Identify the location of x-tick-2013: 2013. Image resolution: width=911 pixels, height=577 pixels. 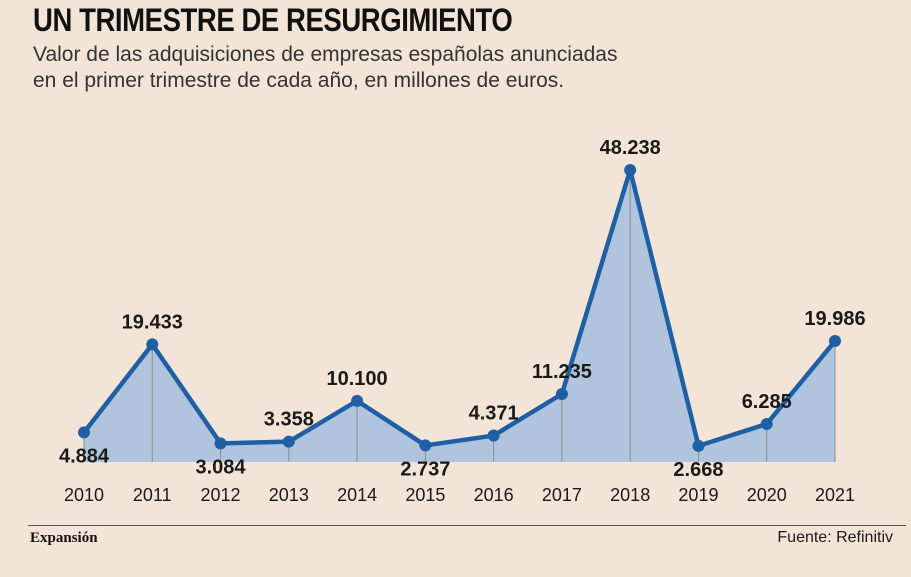
(289, 495).